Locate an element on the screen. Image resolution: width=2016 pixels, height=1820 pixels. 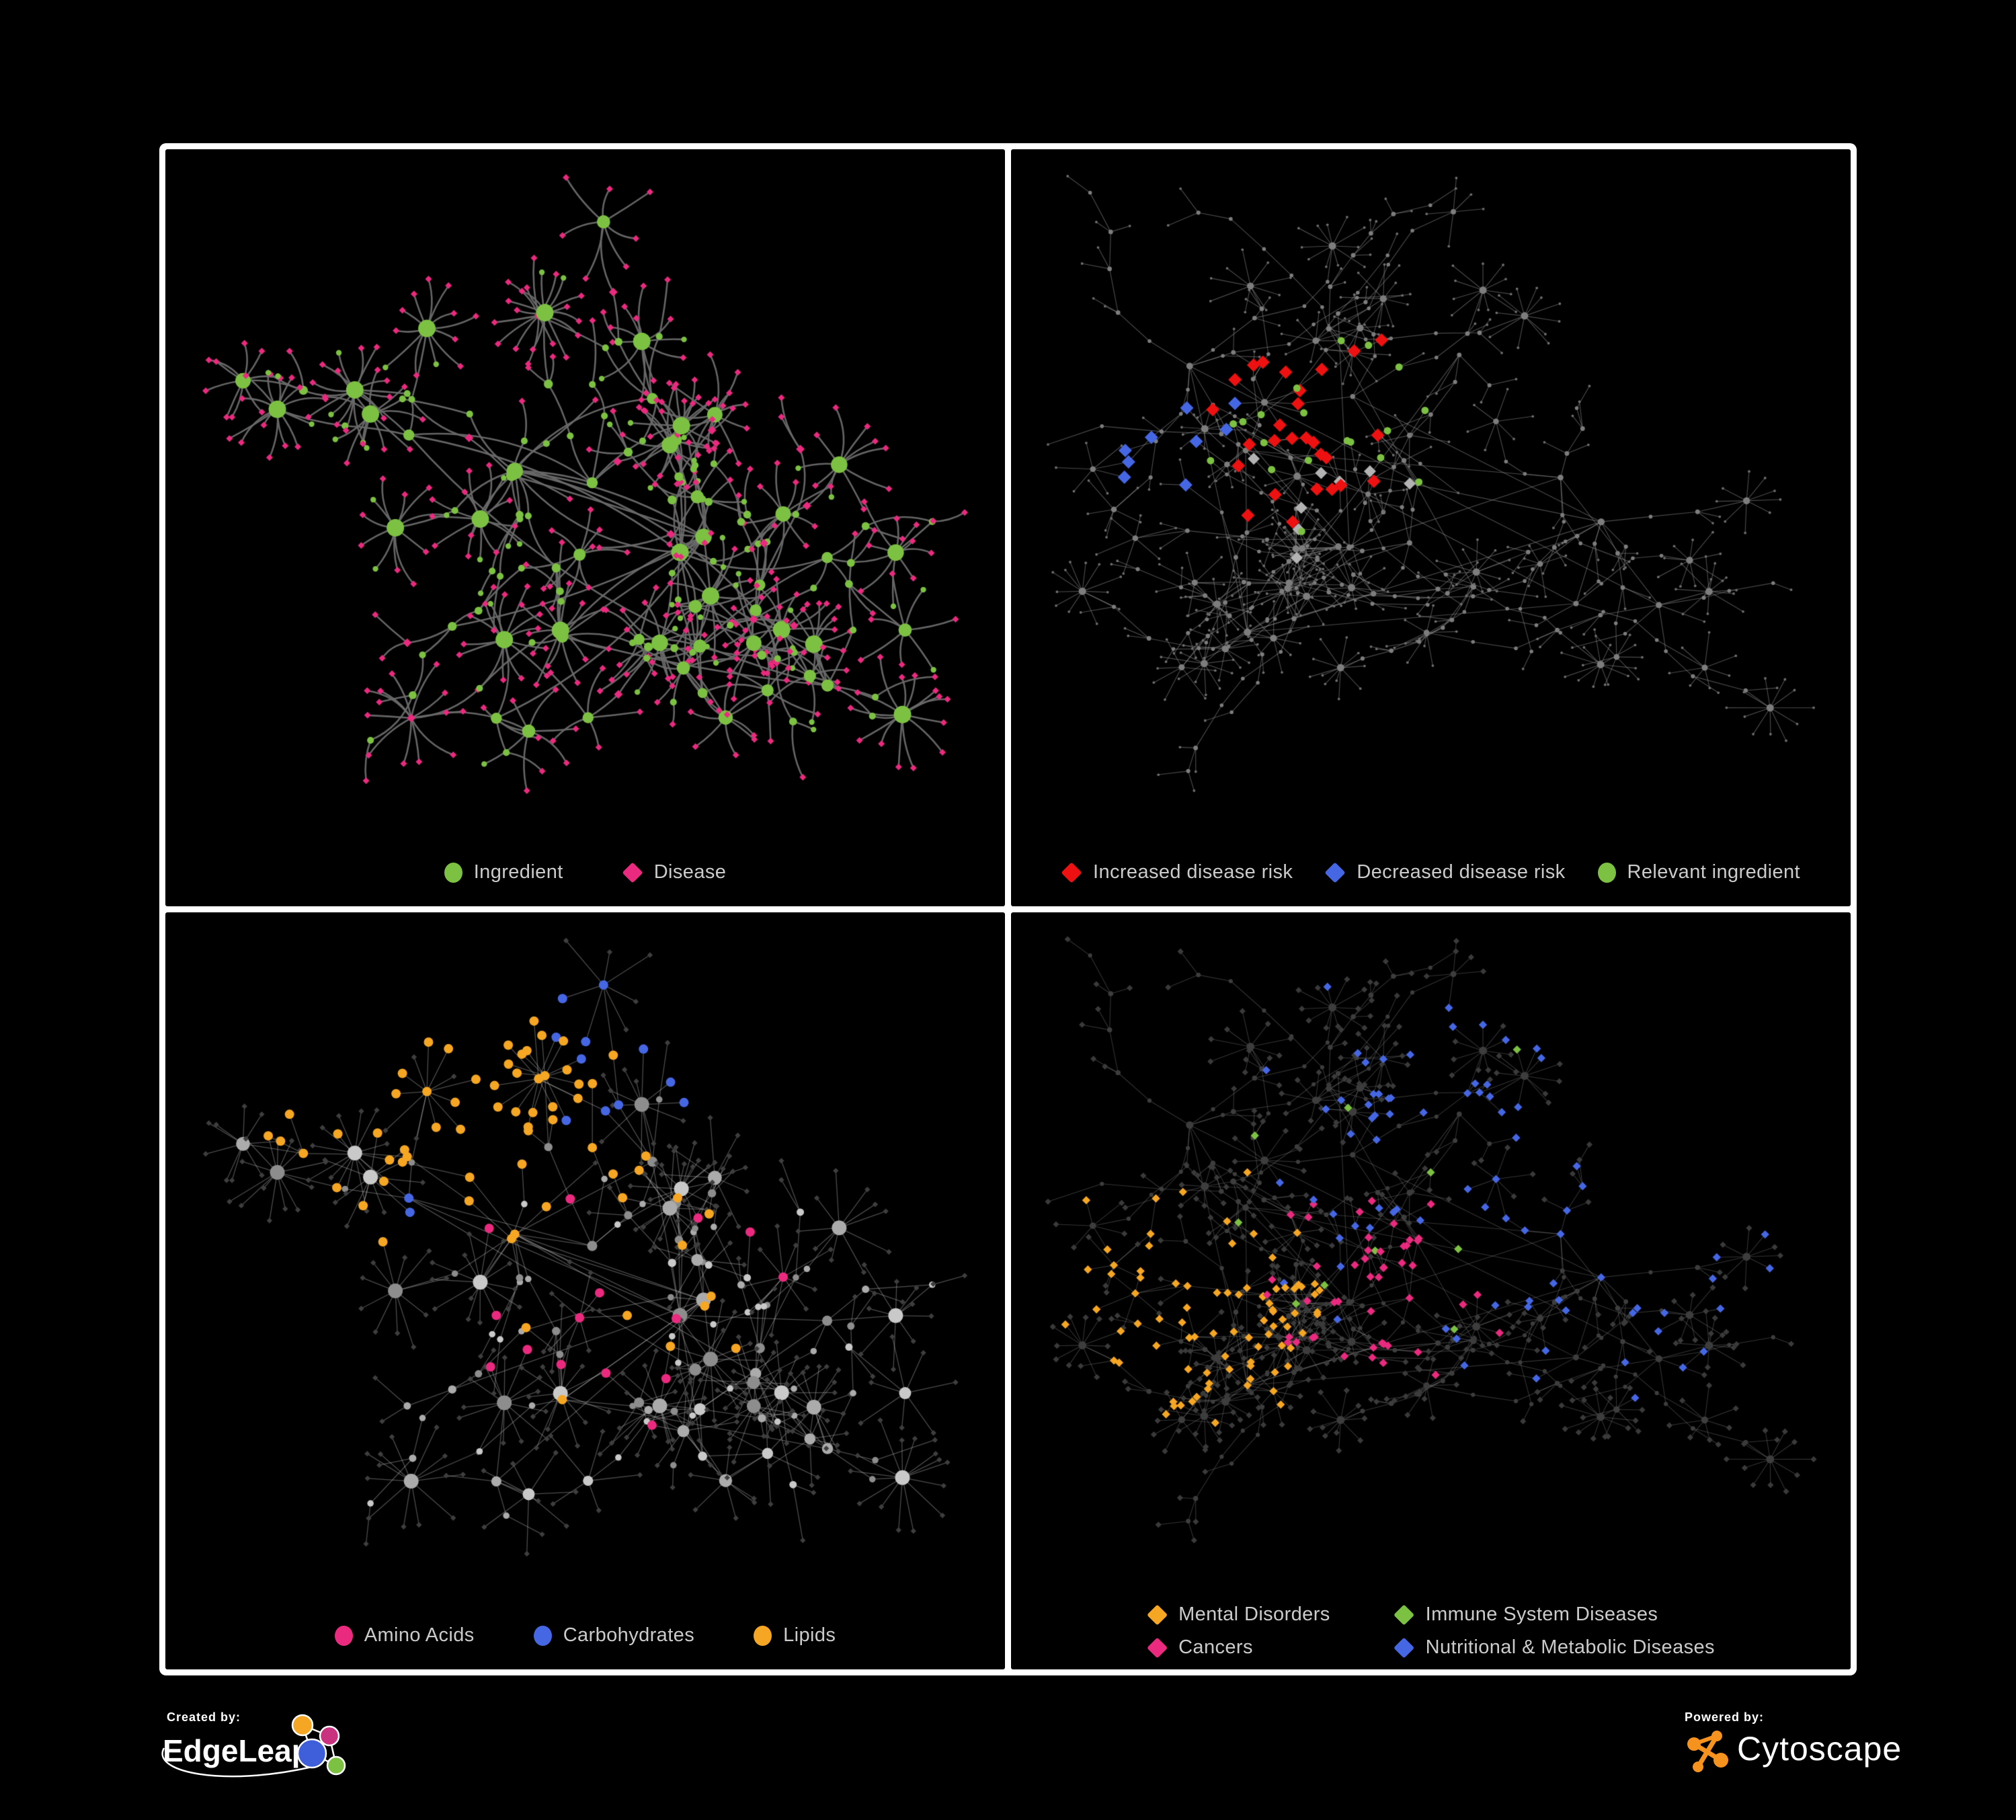
edgeleap-node-magenta-icon is located at coordinates (329, 1736).